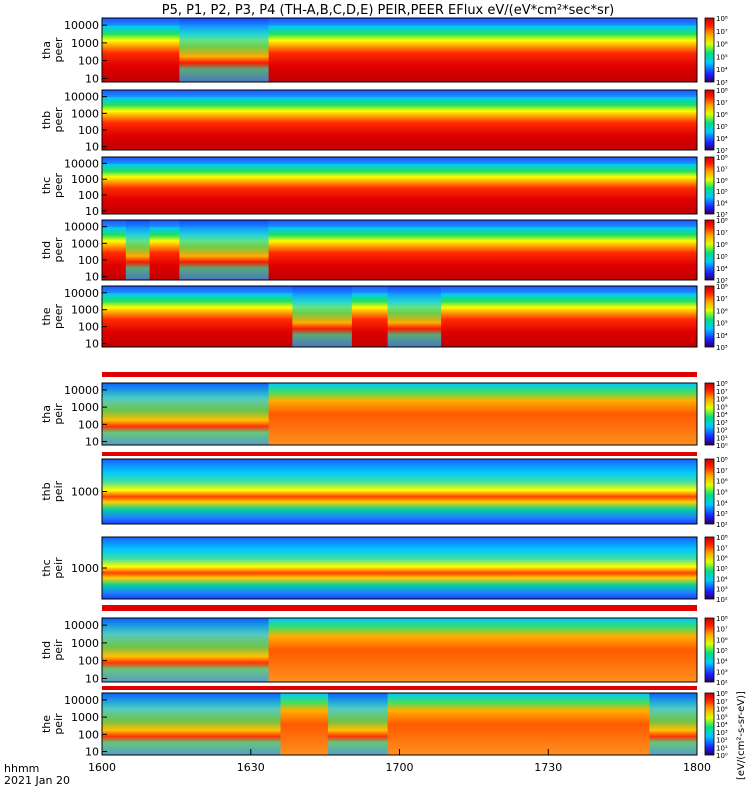  I want to click on panel-label-probe: the, so click(46, 724).